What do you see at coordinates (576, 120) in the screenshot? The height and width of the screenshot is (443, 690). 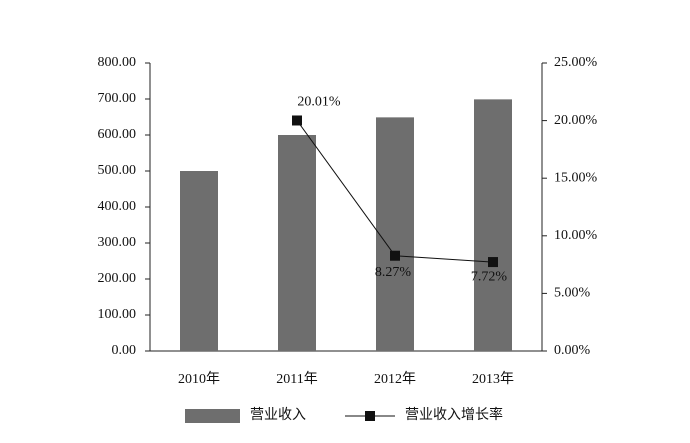 I see `y2-tick-label: 20.00%` at bounding box center [576, 120].